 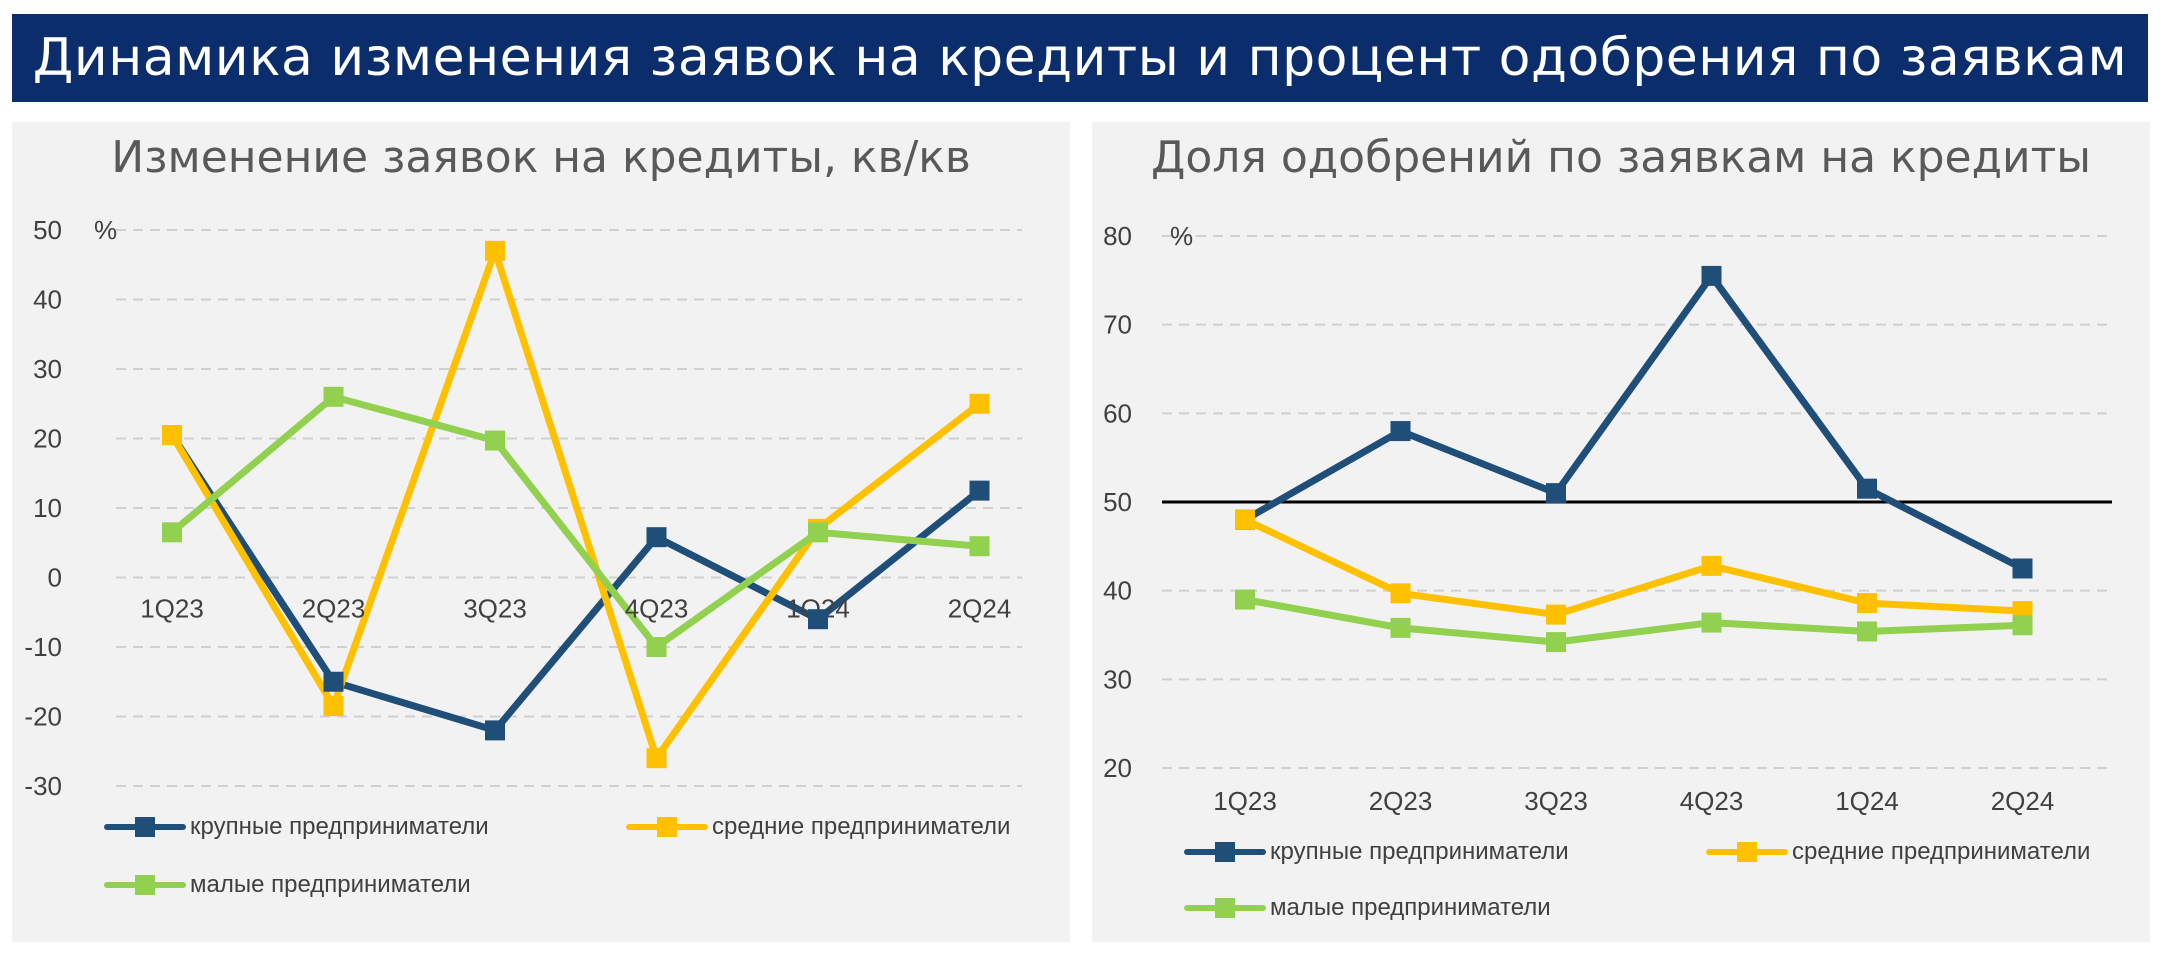 What do you see at coordinates (1117, 413) in the screenshot?
I see `y-tick-label: 60` at bounding box center [1117, 413].